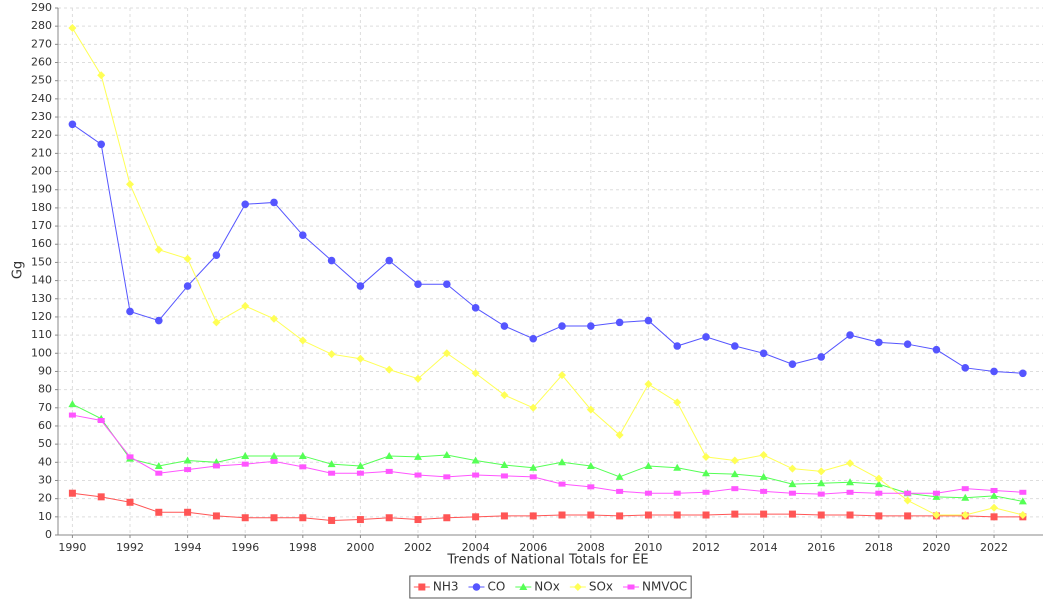 The height and width of the screenshot is (600, 1050). Describe the element at coordinates (45, 461) in the screenshot. I see `y-tick-label: 40` at that location.